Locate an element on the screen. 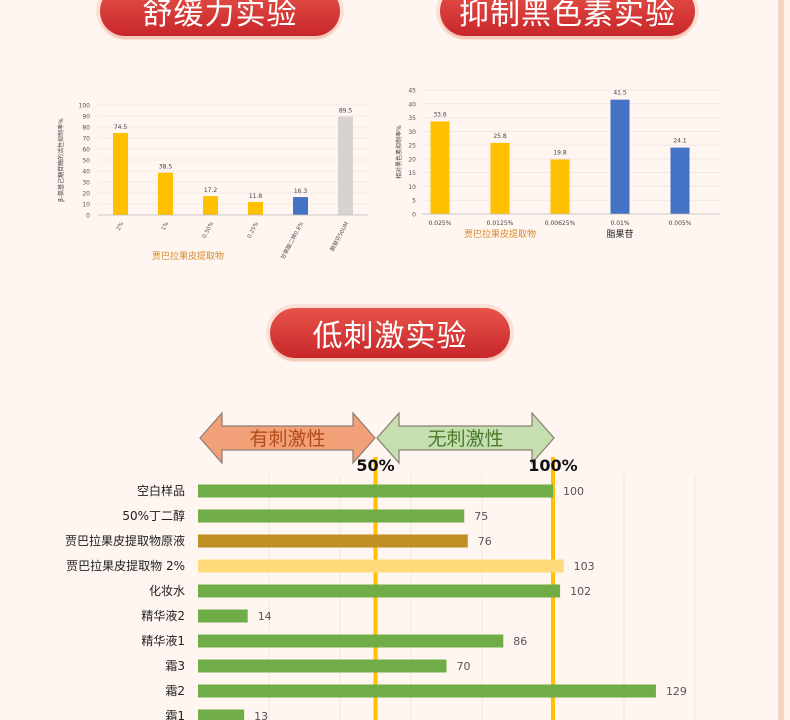 The height and width of the screenshot is (720, 790). y-tick-label: 5 is located at coordinates (414, 201).